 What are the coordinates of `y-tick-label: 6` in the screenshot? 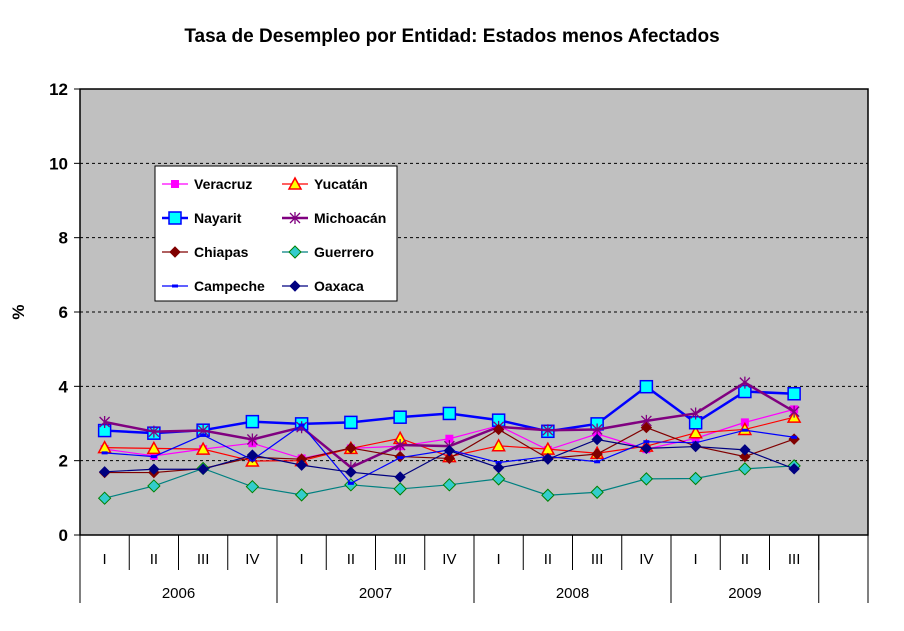 It's located at (63, 312).